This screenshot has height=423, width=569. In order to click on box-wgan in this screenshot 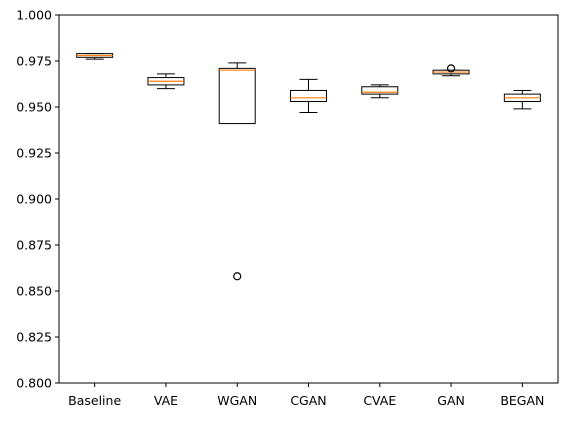, I will do `click(237, 171)`.